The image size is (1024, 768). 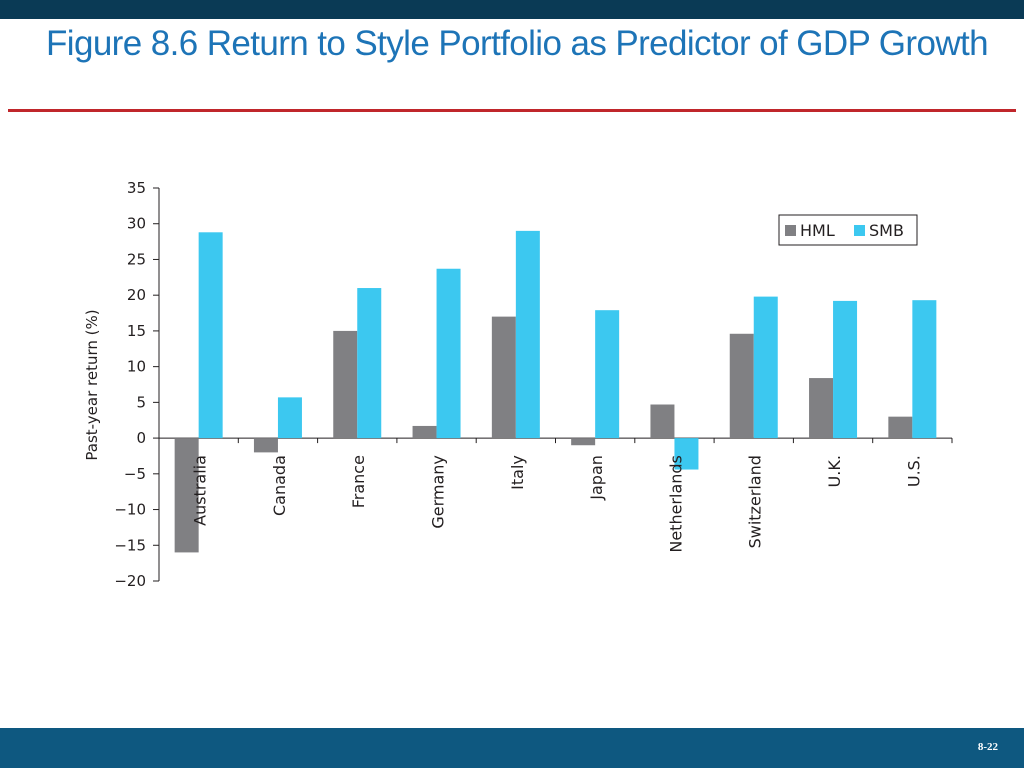 I want to click on legend-box, so click(x=848, y=230).